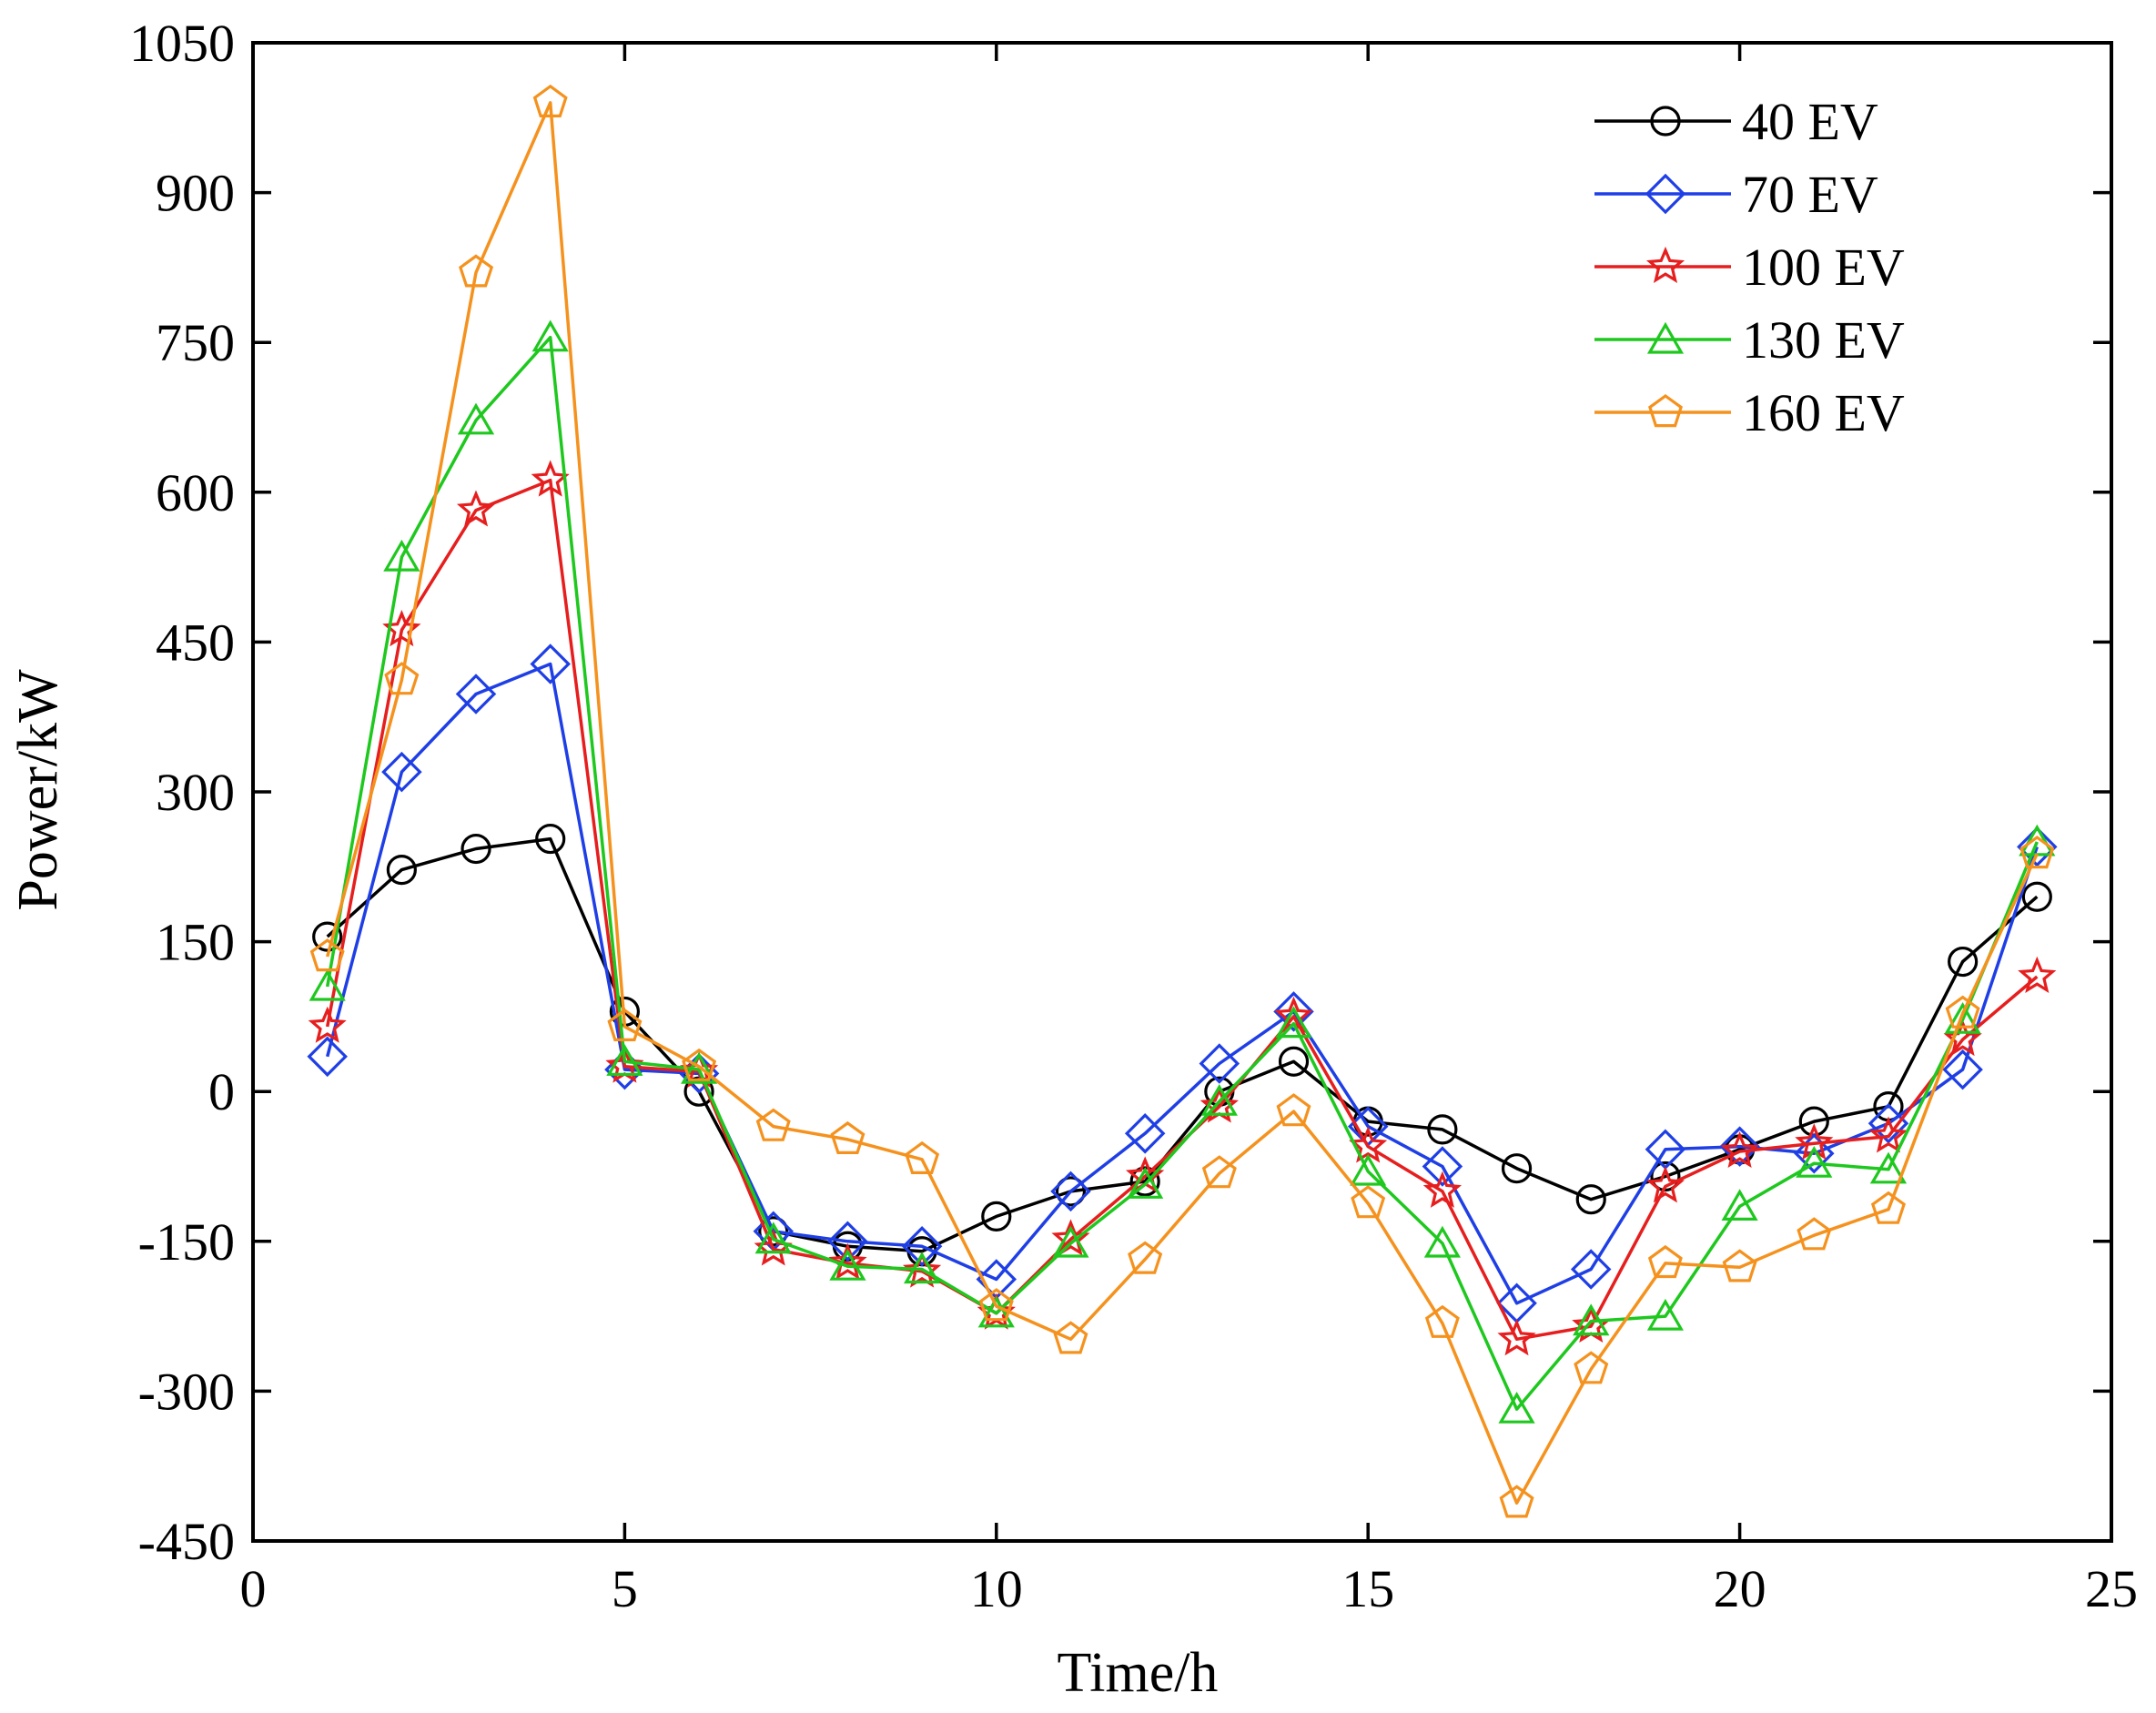  I want to click on legend-item: 130 EV, so click(1750, 340).